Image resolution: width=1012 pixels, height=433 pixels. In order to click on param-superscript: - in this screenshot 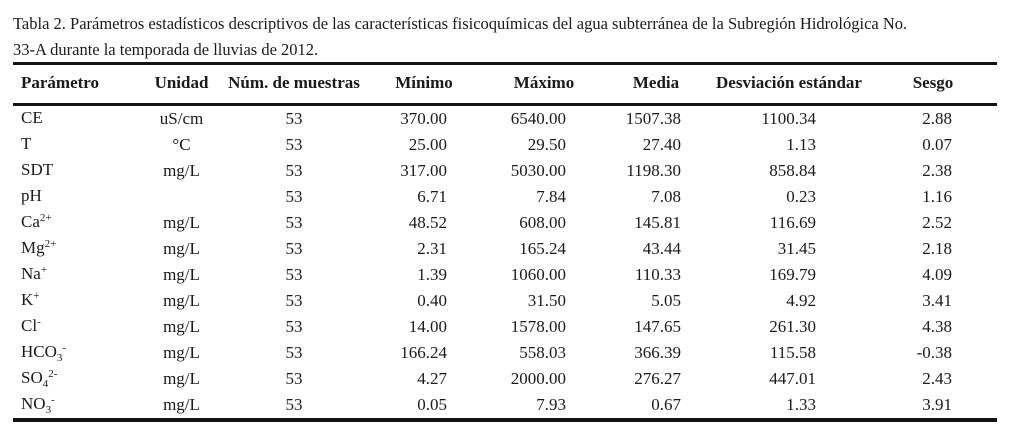, I will do `click(64, 348)`.